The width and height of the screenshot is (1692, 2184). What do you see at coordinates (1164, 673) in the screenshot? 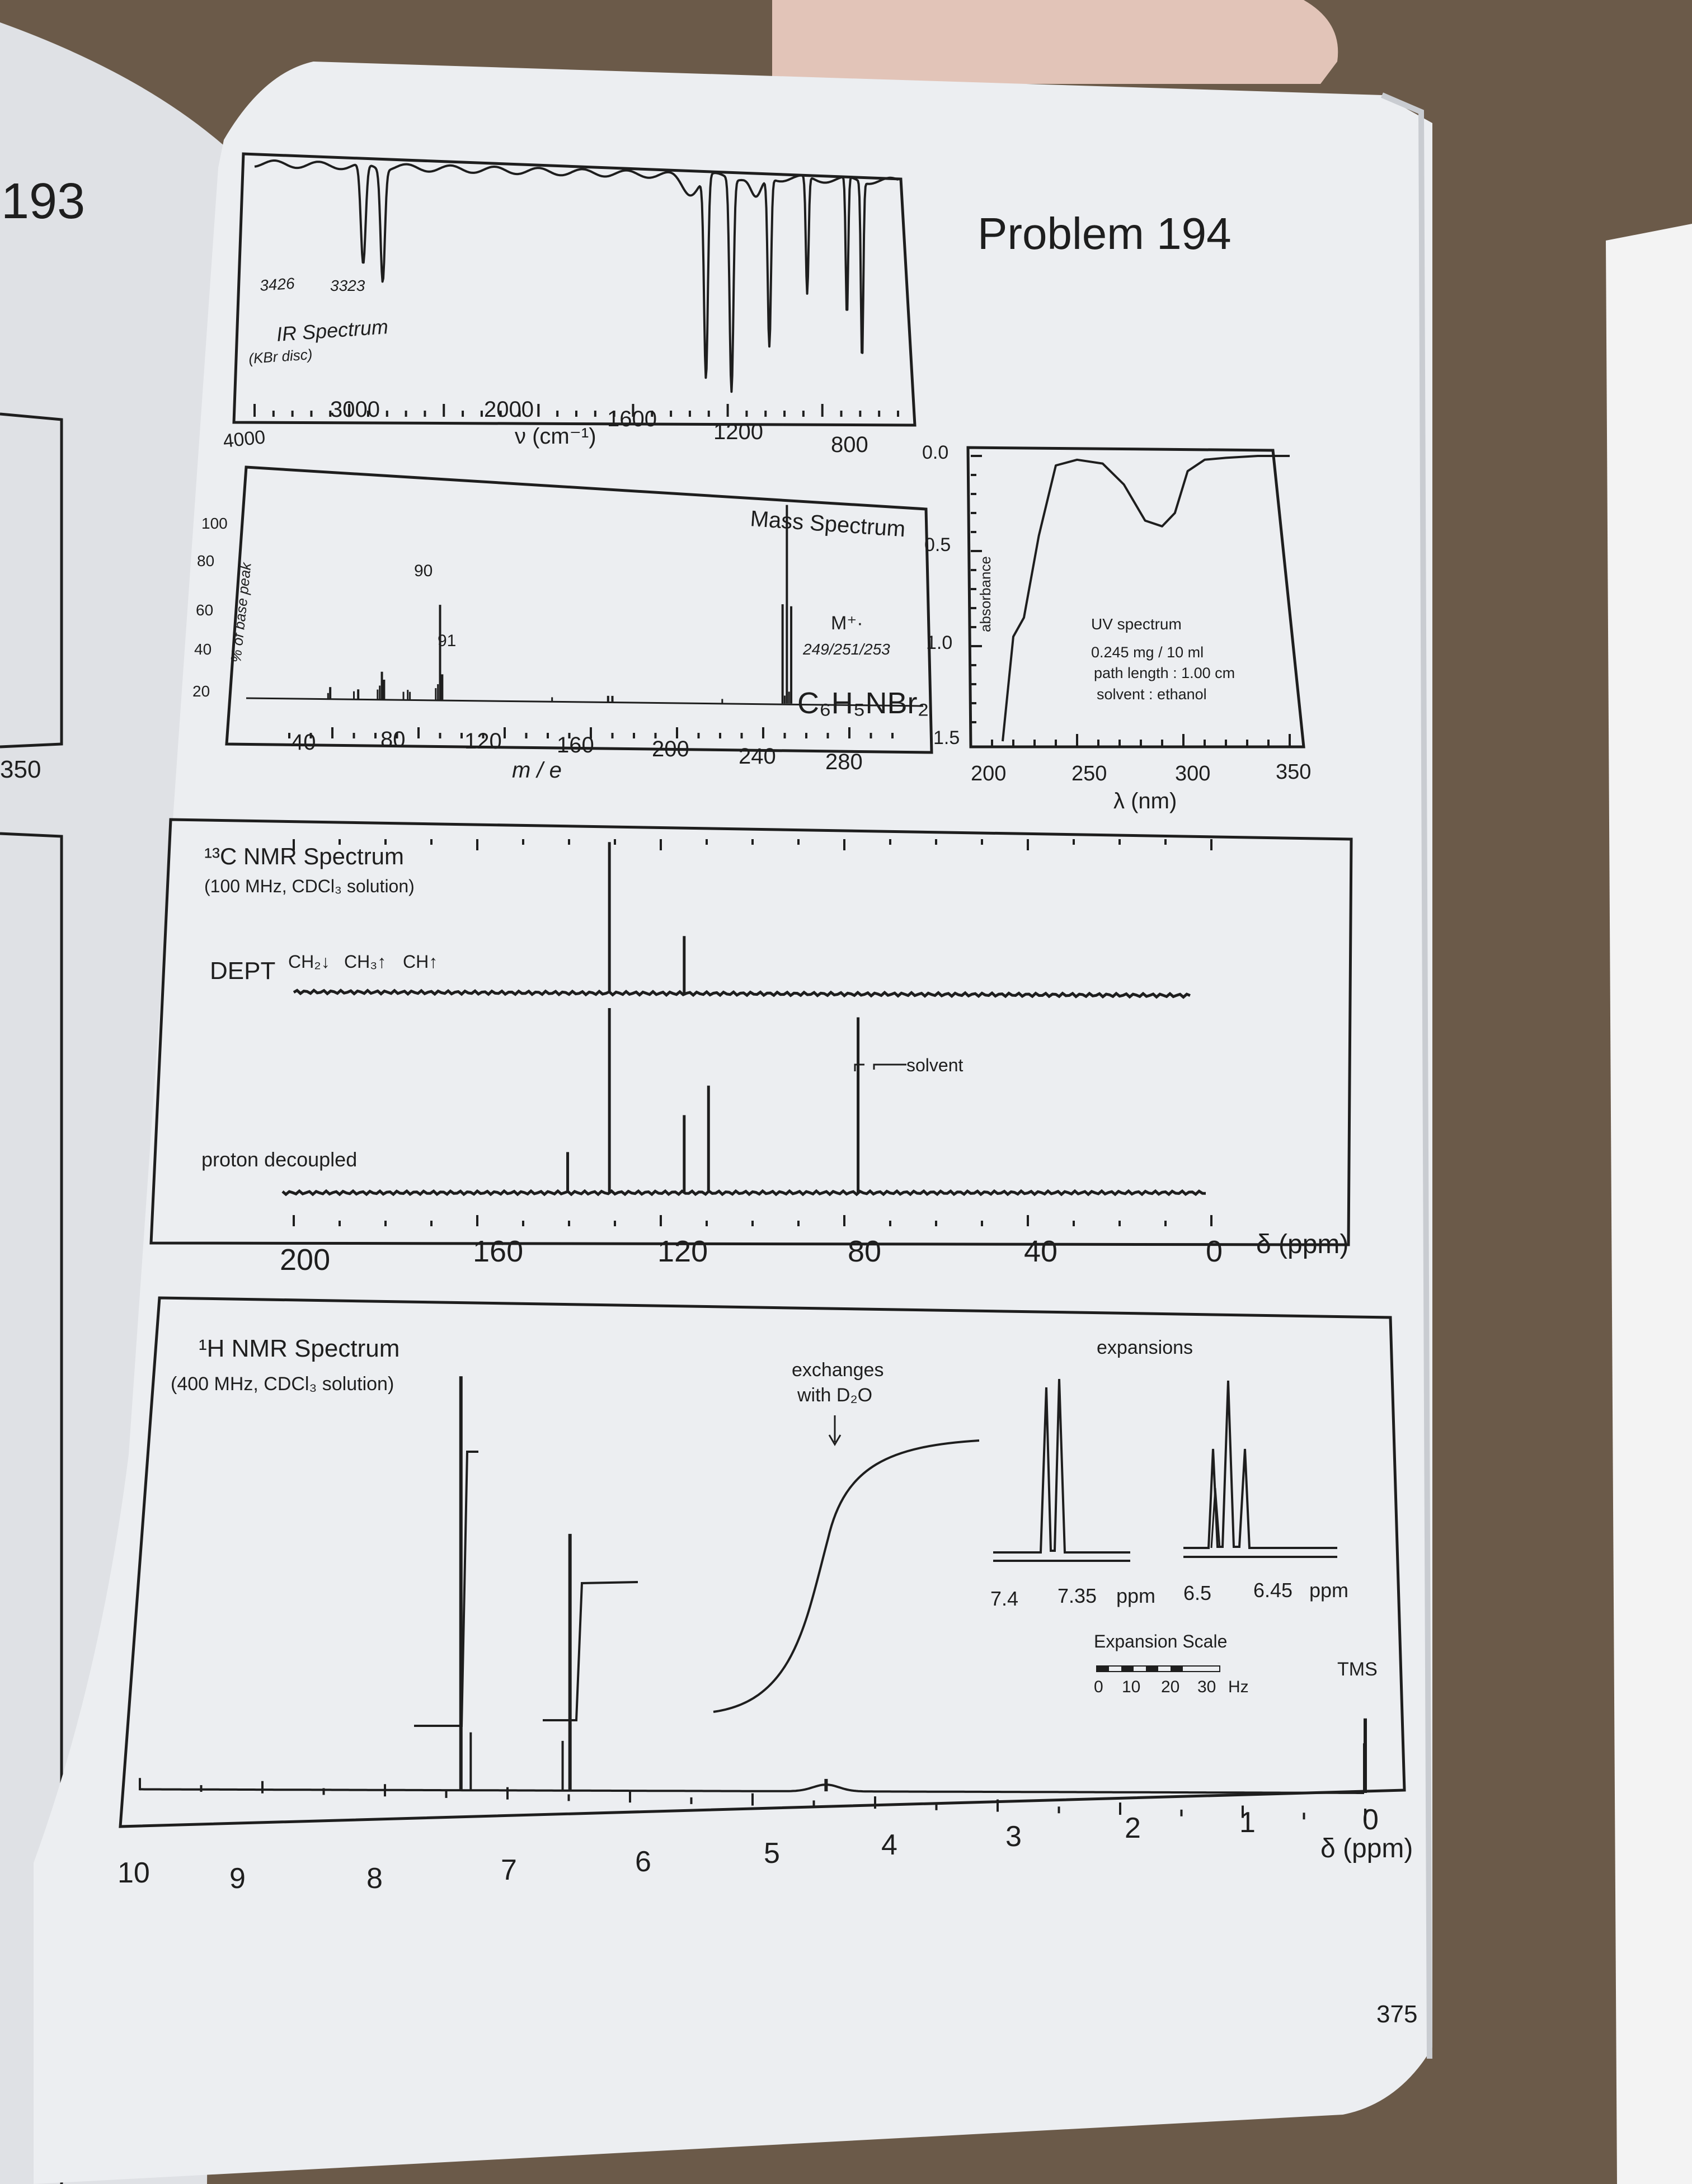
I see `uv-path-length: path length : 1.00 cm` at bounding box center [1164, 673].